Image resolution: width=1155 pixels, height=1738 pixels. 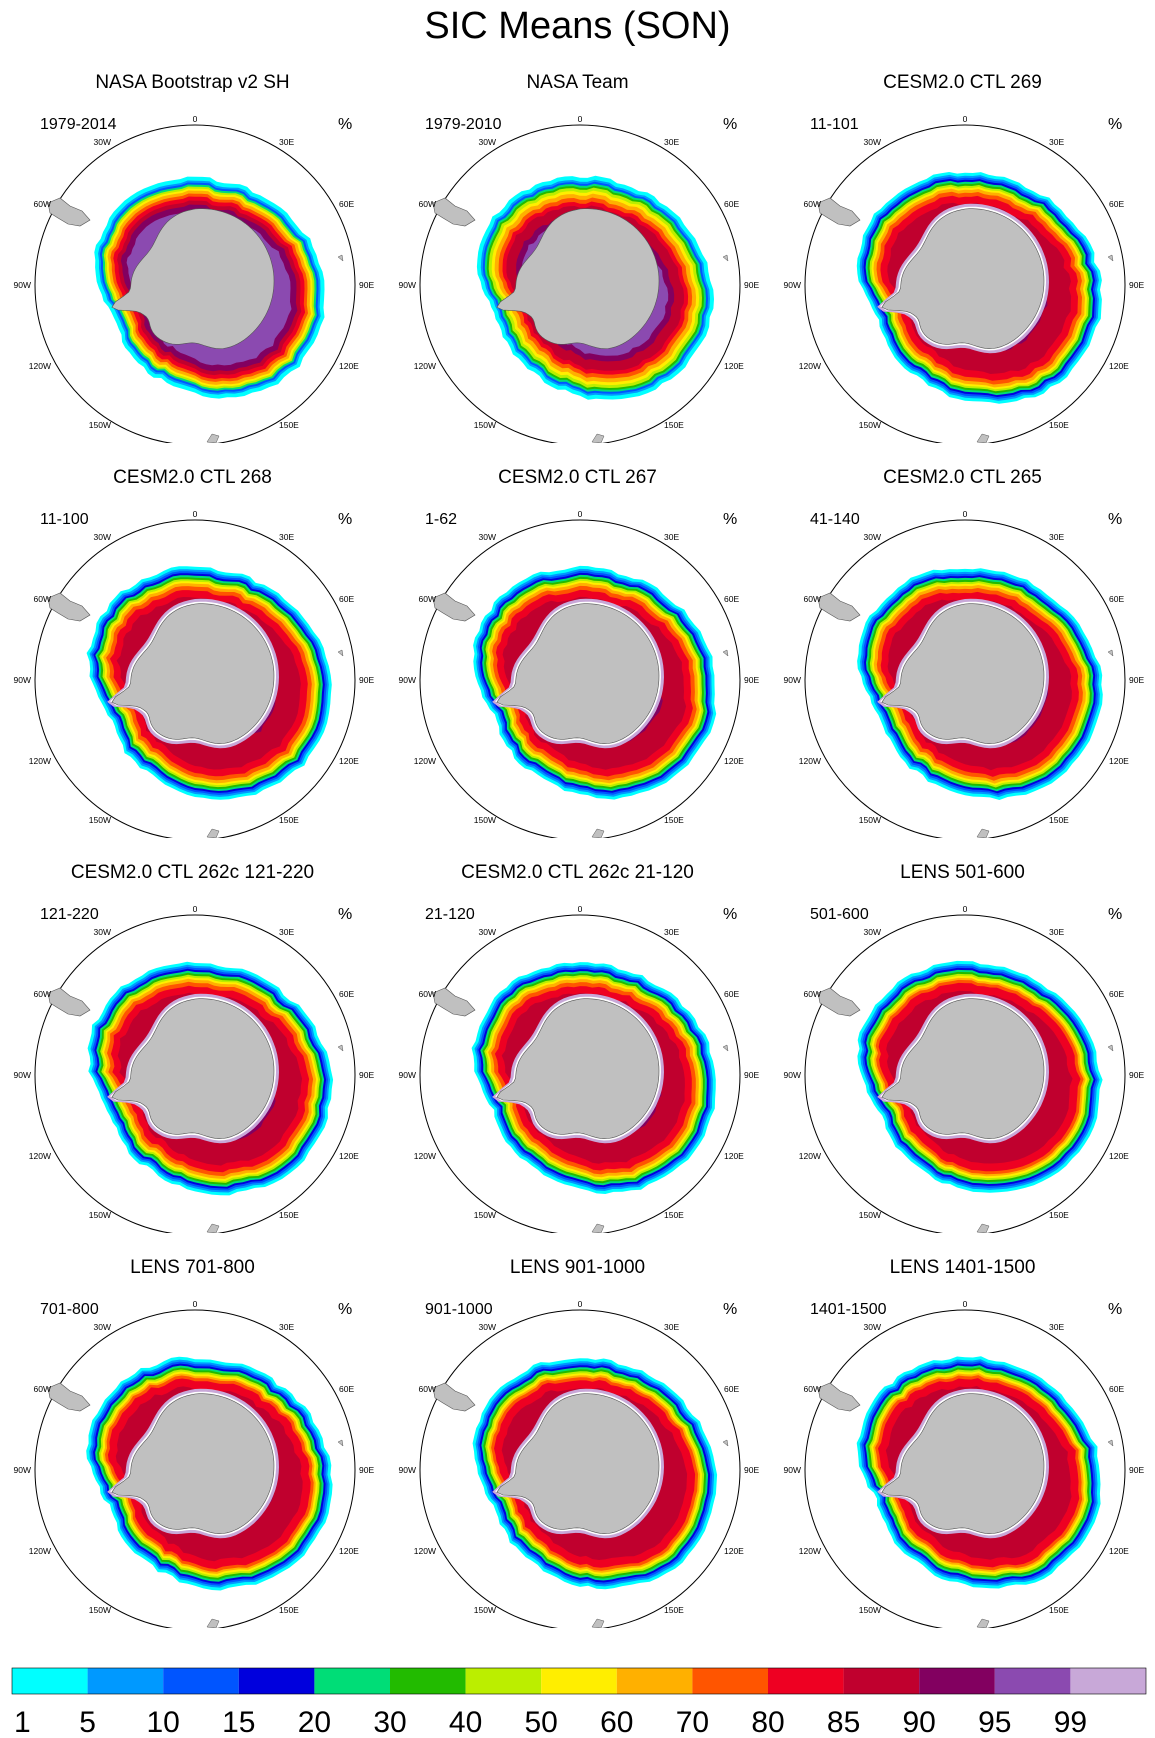 What do you see at coordinates (192, 1267) in the screenshot?
I see `panel-title: LENS 701-800` at bounding box center [192, 1267].